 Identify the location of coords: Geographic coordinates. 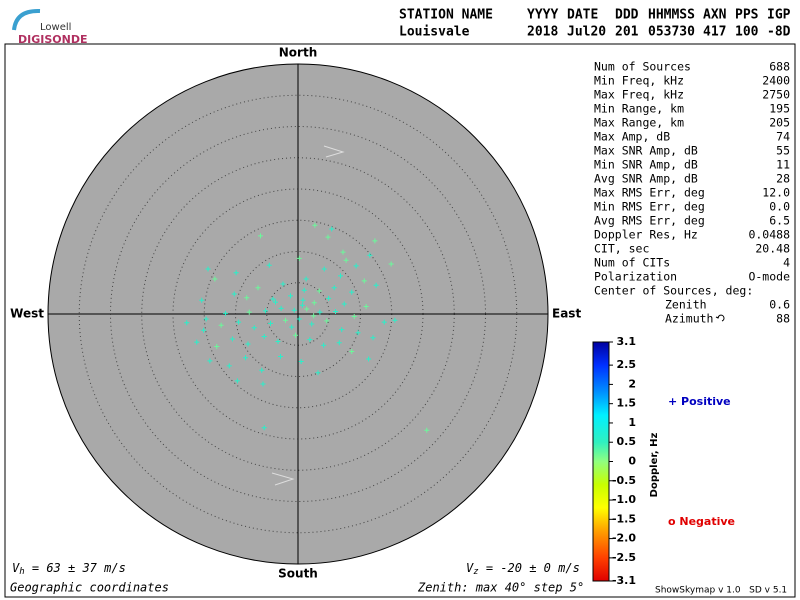
(89, 588).